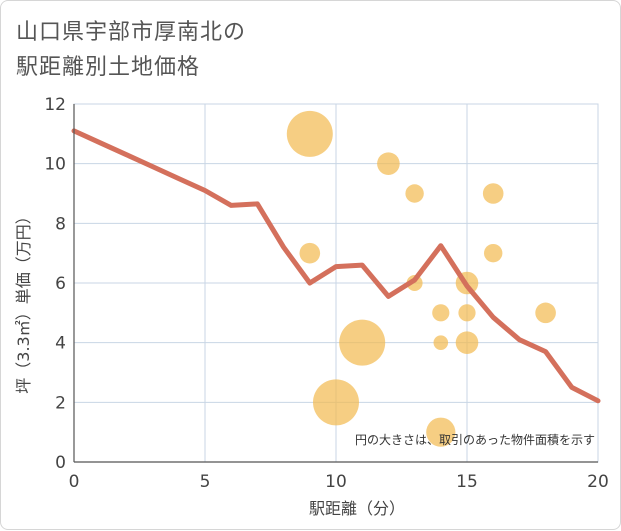  What do you see at coordinates (23, 300) in the screenshot?
I see `y-axis-label: 坪（3.3㎡）単価（万円）` at bounding box center [23, 300].